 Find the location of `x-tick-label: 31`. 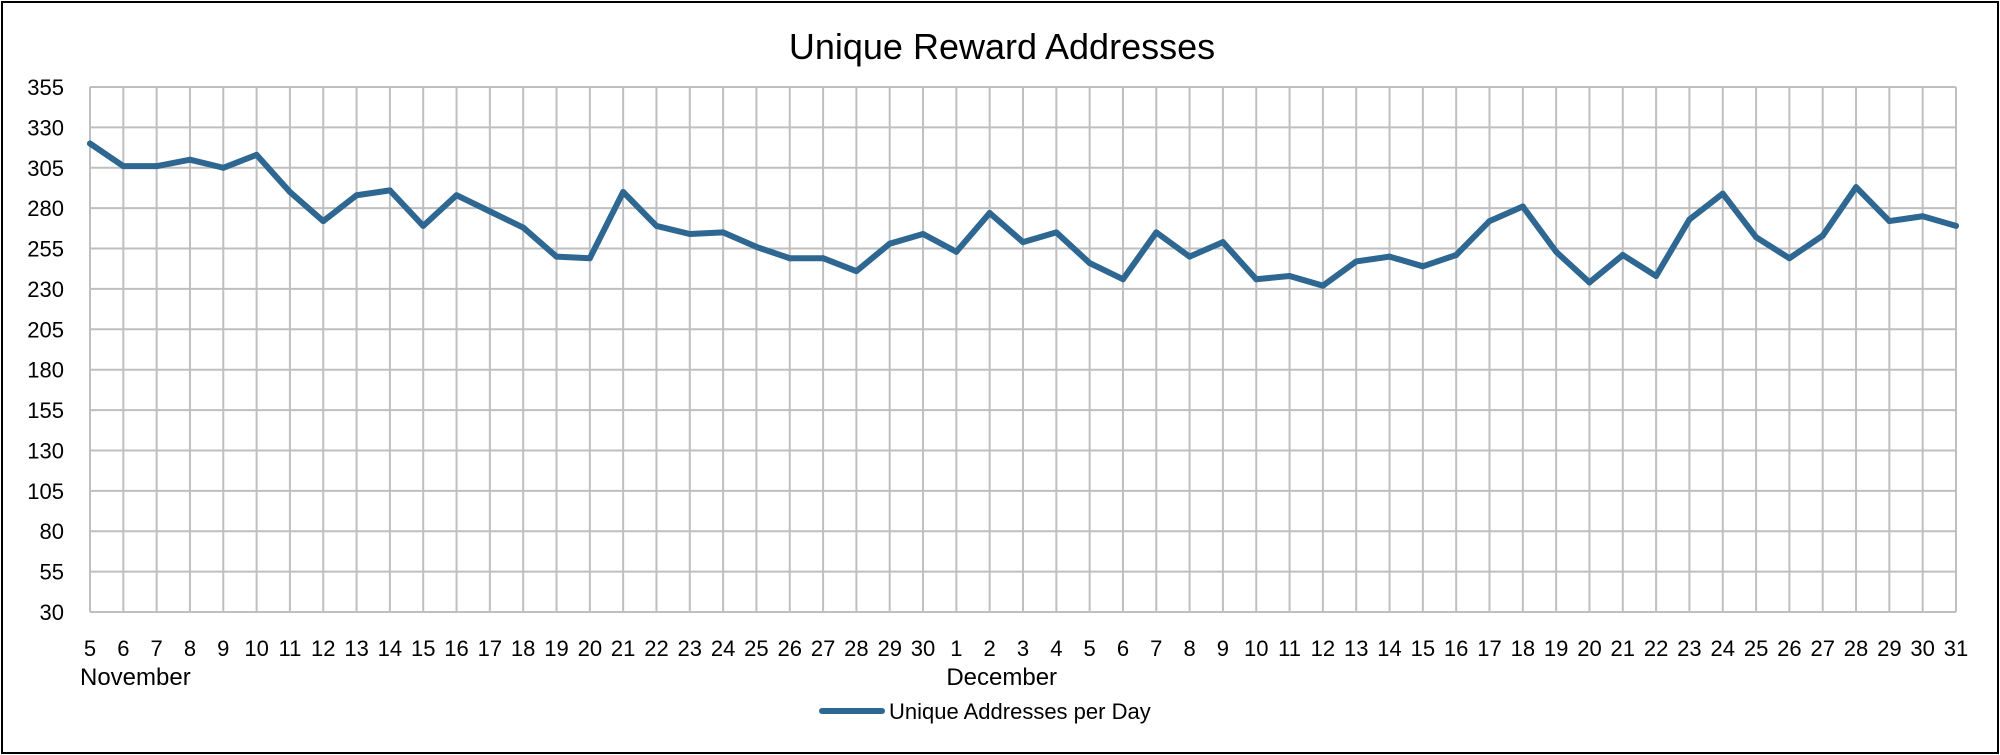

x-tick-label: 31 is located at coordinates (1956, 648).